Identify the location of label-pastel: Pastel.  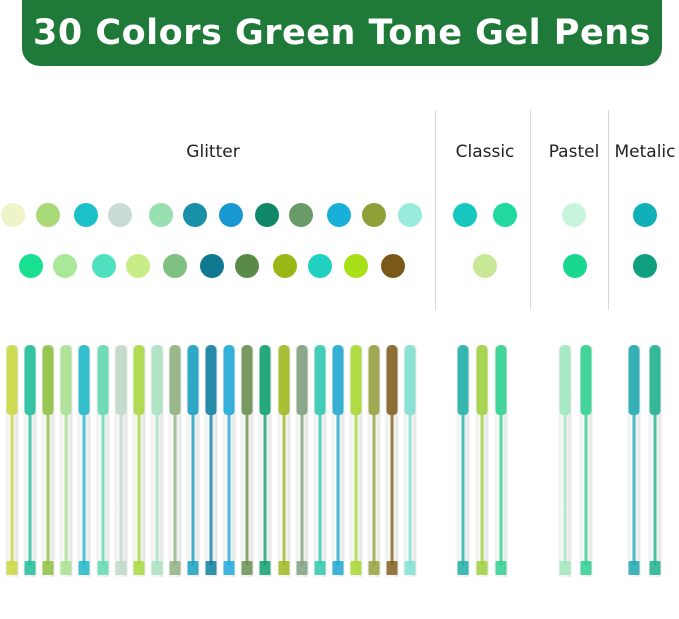
(574, 152).